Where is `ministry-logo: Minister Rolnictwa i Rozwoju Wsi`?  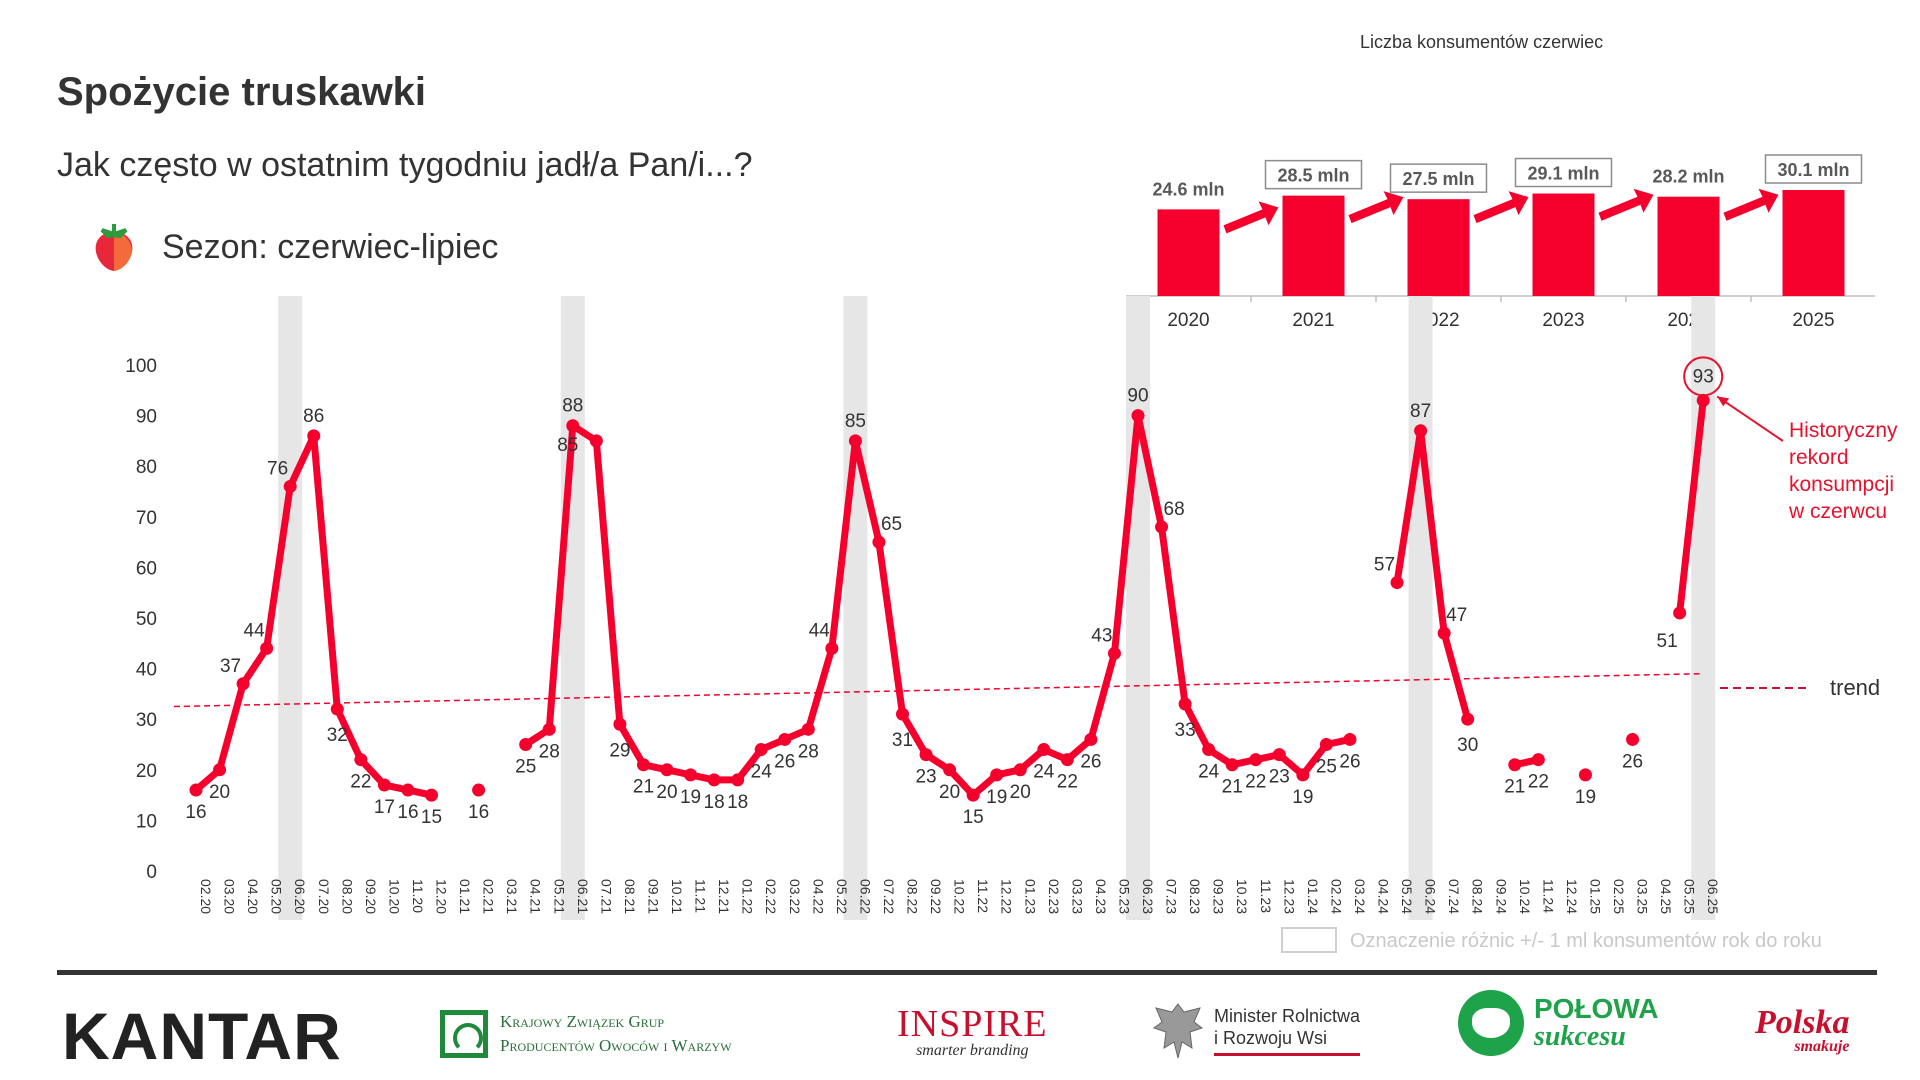 ministry-logo: Minister Rolnictwa i Rozwoju Wsi is located at coordinates (1255, 1030).